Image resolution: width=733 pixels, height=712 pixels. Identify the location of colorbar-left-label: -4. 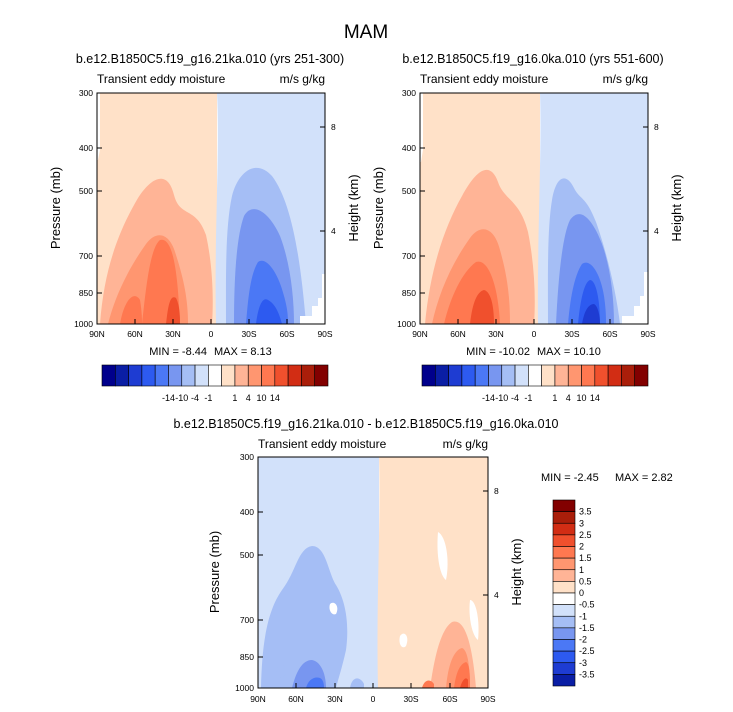
(195, 398).